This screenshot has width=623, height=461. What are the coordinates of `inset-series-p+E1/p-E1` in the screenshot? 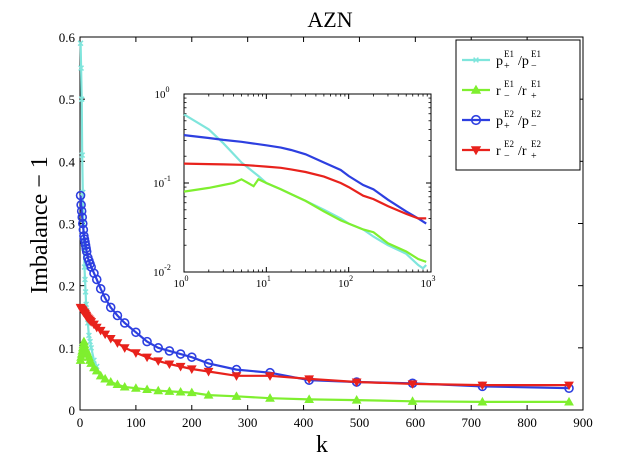 It's located at (305, 191).